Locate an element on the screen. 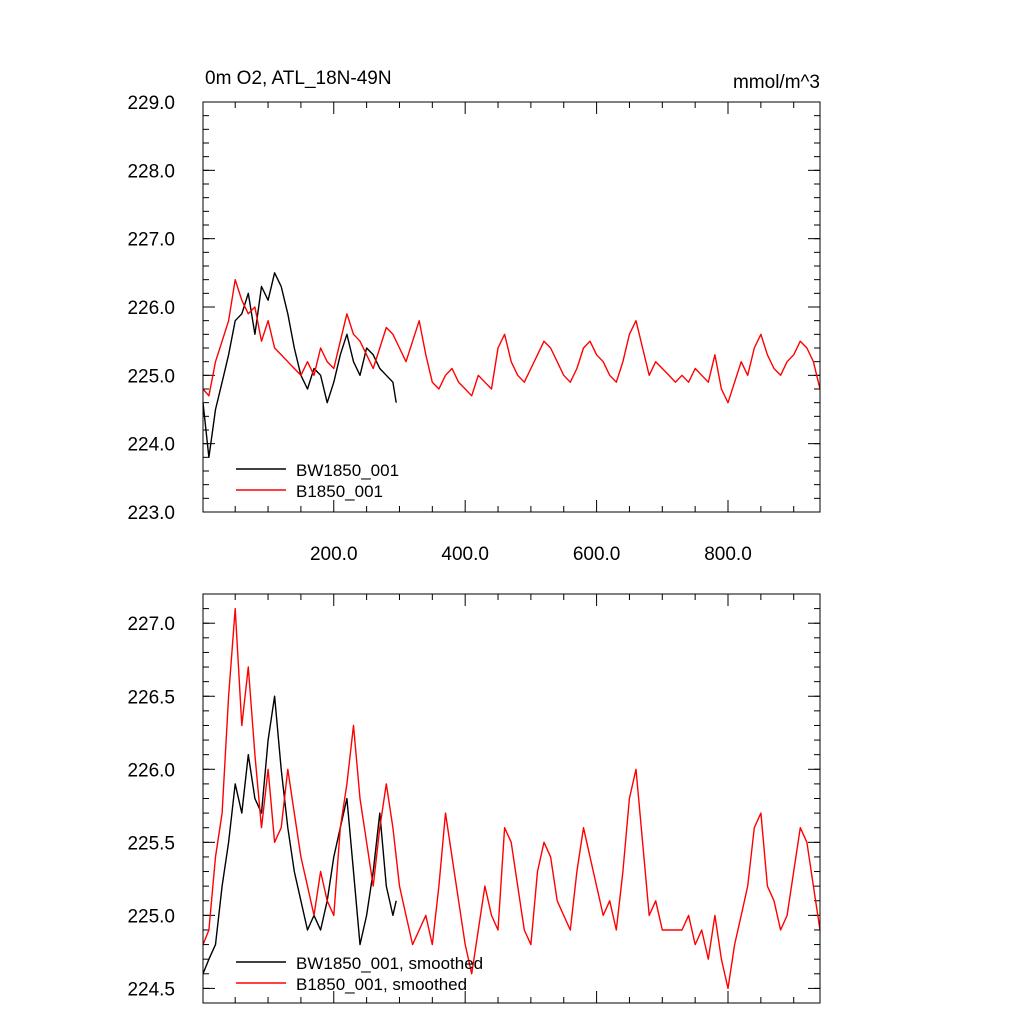  top-y-tick-labels: 223.0 224.0 225.0 226.0 227.0 228.0 229.0 is located at coordinates (151, 308).